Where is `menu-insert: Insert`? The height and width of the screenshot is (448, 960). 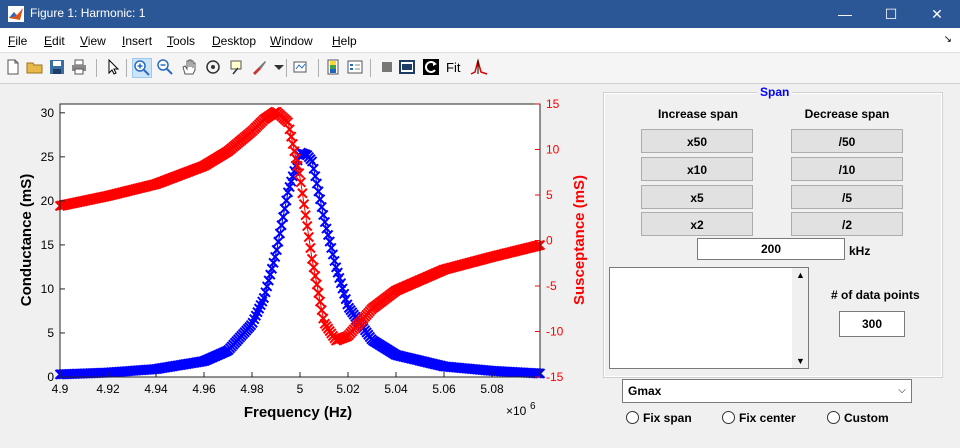 menu-insert: Insert is located at coordinates (137, 41).